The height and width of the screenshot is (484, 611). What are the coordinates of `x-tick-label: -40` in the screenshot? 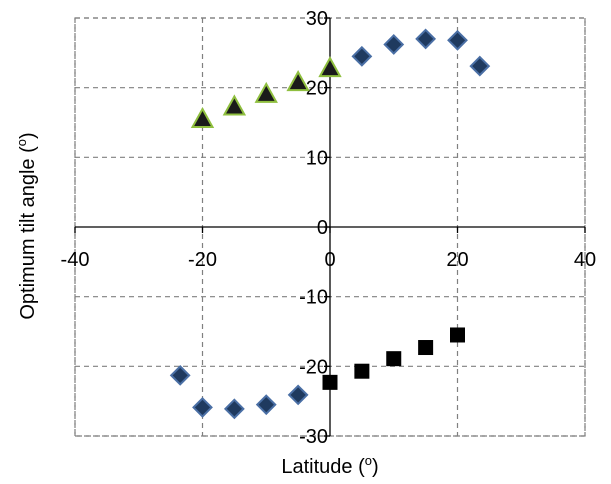 It's located at (75, 260).